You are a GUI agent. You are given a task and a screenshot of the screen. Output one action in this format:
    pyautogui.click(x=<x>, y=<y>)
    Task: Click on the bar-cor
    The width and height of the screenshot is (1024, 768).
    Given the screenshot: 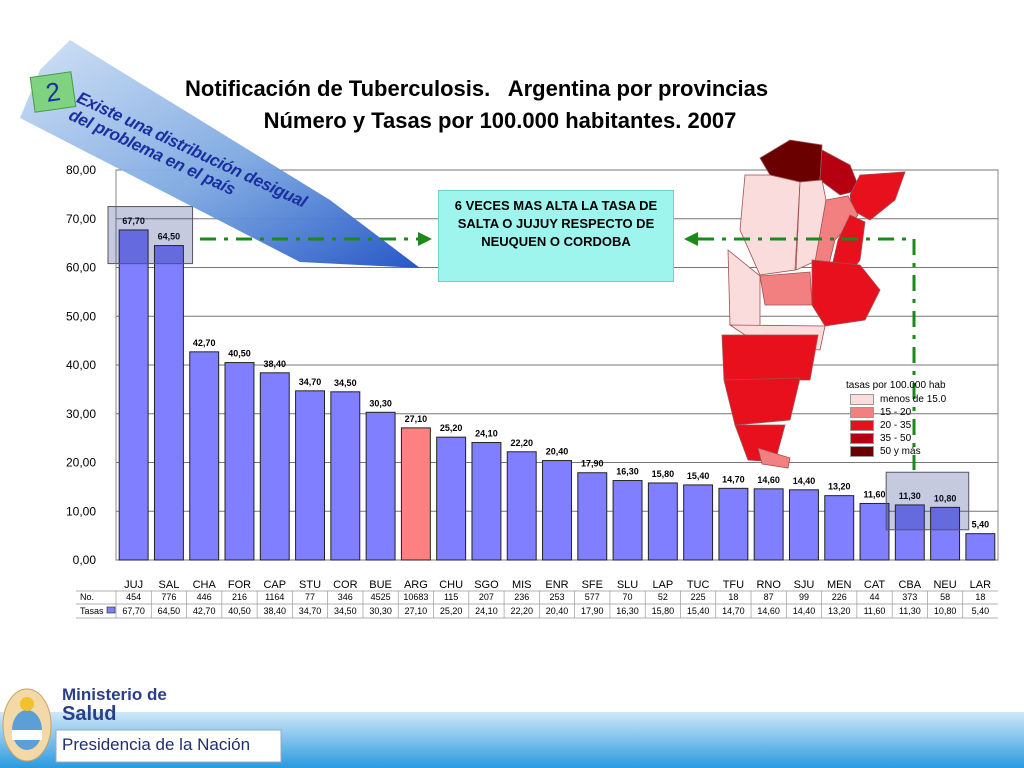 What is the action you would take?
    pyautogui.click(x=345, y=476)
    